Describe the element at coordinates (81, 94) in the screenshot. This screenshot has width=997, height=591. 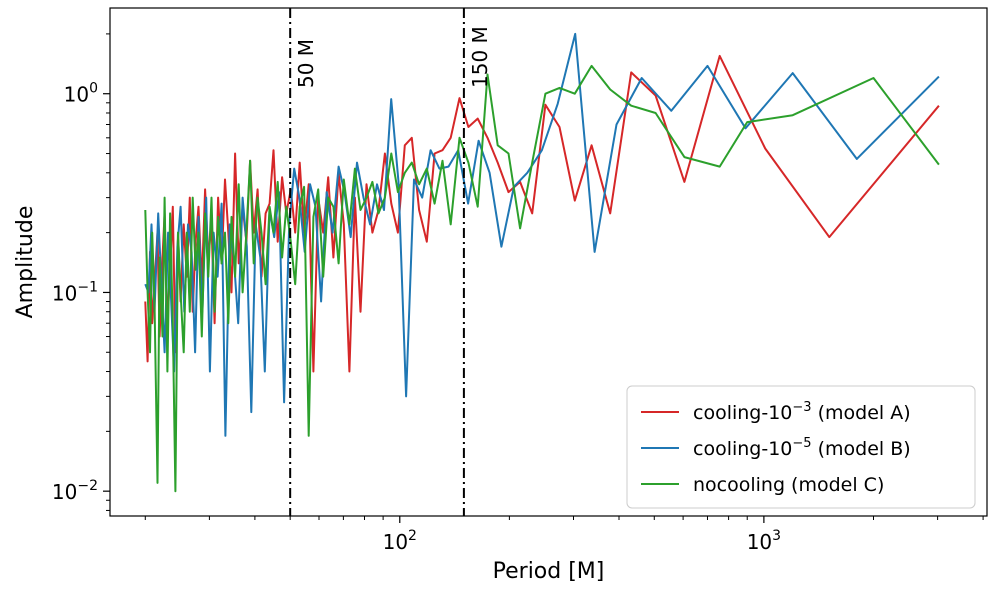
I see `y-tick-label-3: 10⁰` at that location.